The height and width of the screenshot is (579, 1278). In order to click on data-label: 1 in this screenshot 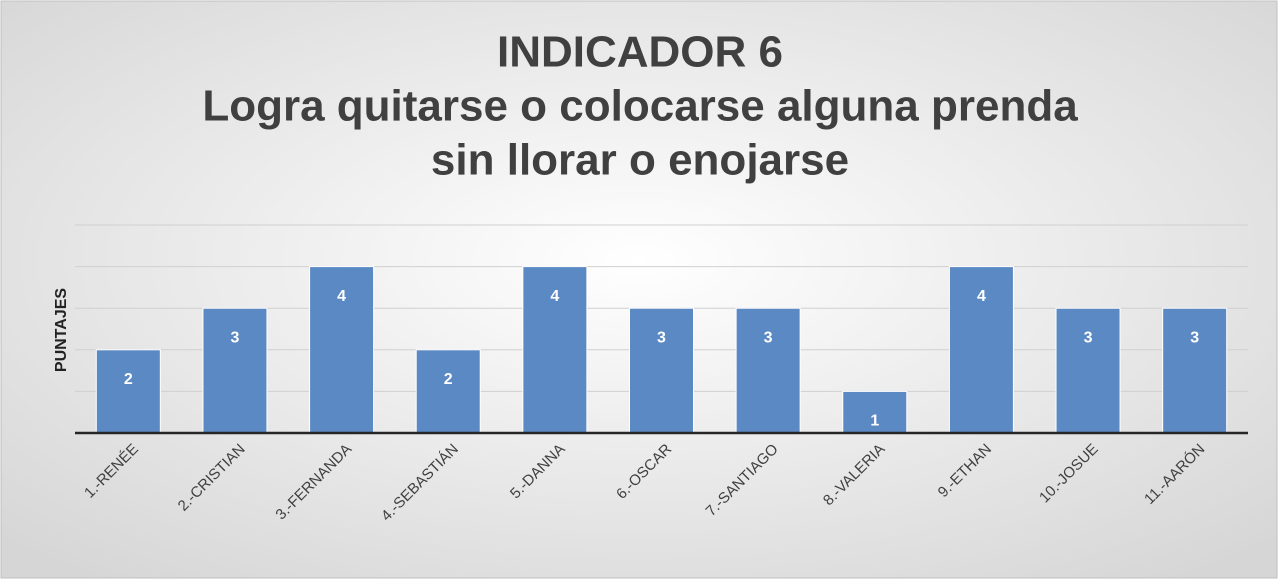, I will do `click(874, 421)`.